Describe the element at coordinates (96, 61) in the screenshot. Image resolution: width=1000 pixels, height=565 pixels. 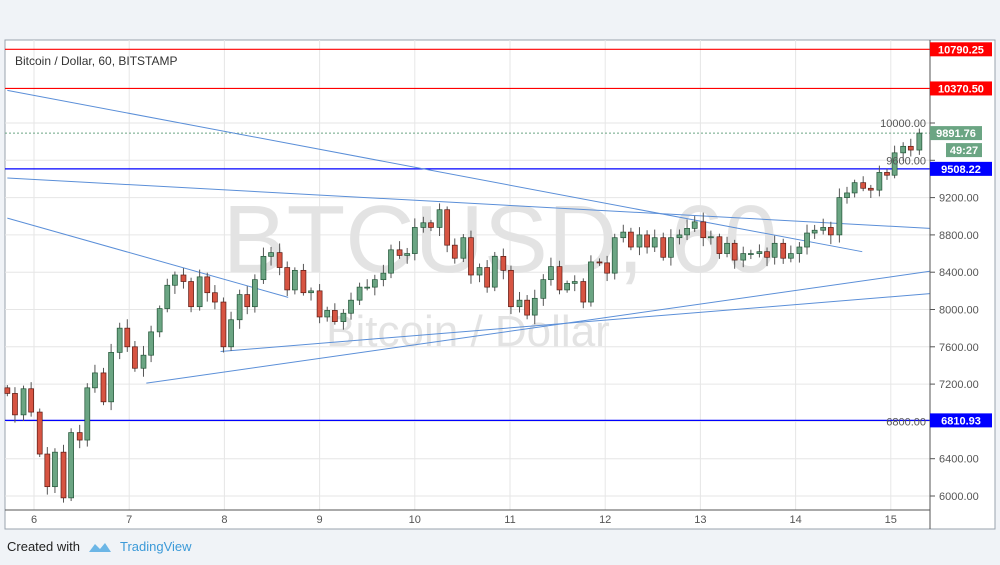
I see `chart-title: Bitcoin / Dollar, 60, BITSTAMP` at that location.